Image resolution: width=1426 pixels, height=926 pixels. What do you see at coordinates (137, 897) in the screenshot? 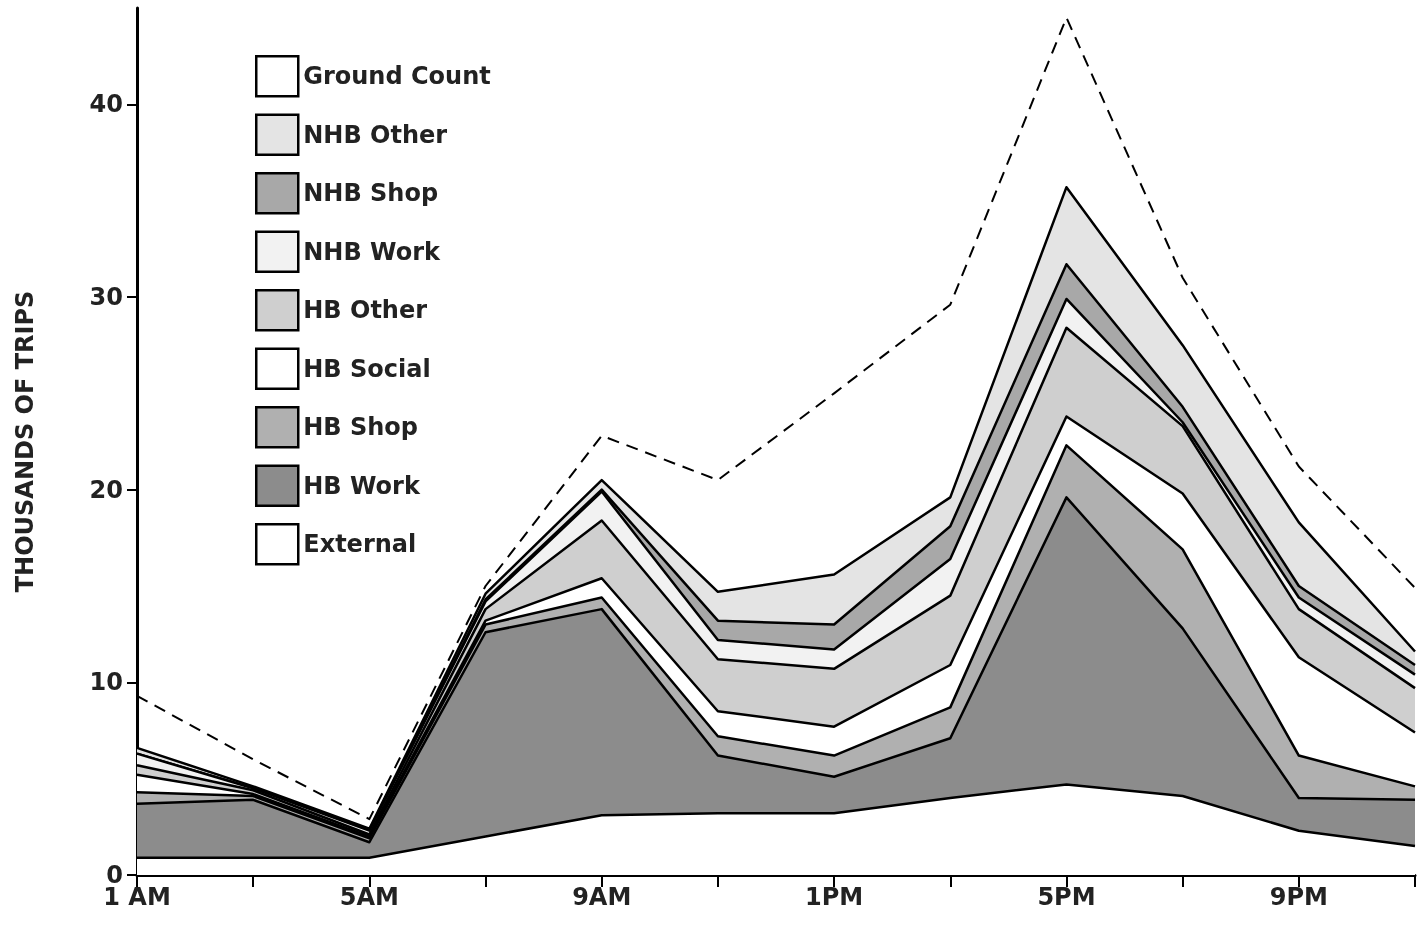
I see `x-tick-label: 1 AM` at bounding box center [137, 897].